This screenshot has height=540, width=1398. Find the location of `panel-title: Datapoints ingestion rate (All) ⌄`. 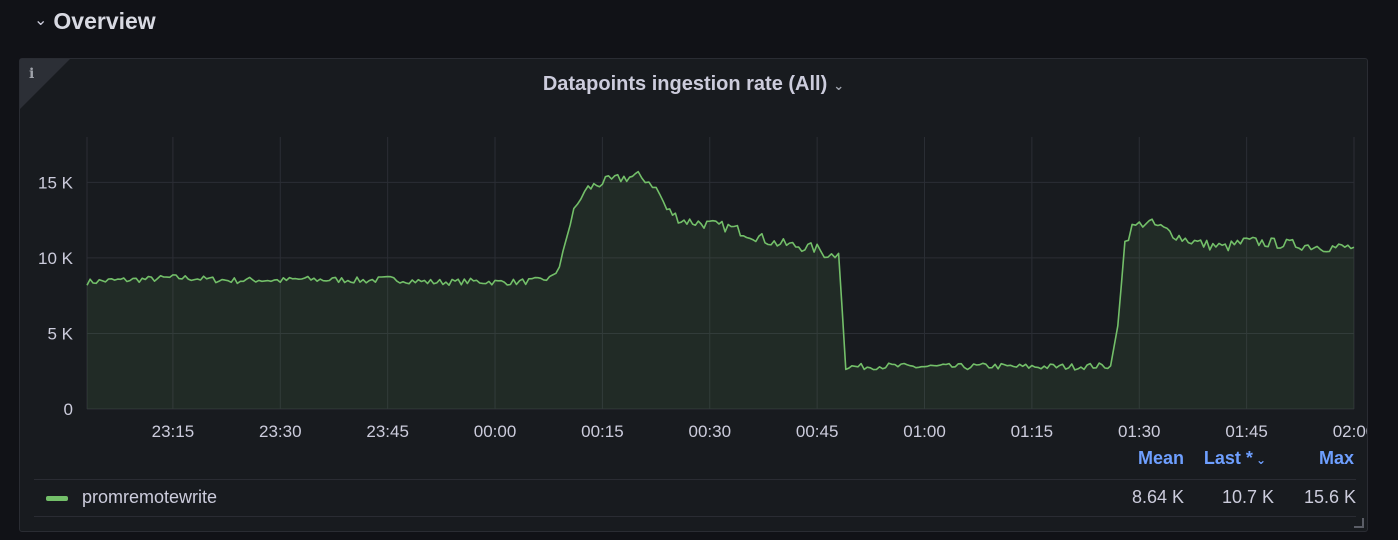

panel-title: Datapoints ingestion rate (All) ⌄ is located at coordinates (693, 84).